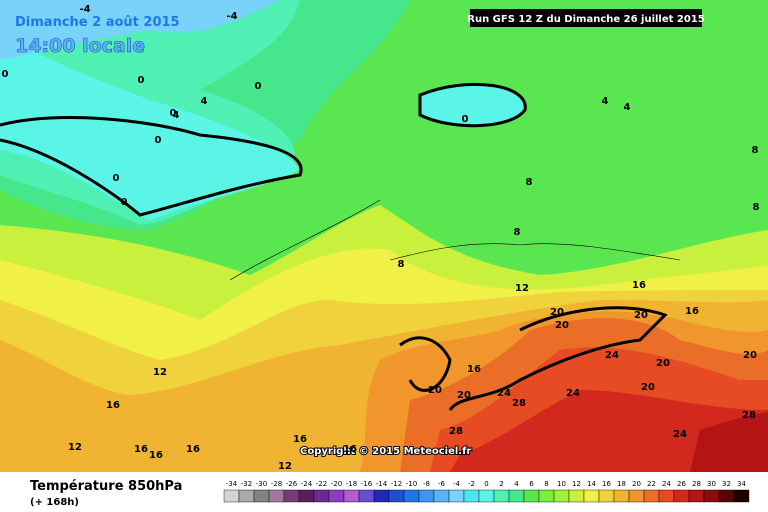 The height and width of the screenshot is (512, 768). I want to click on legend-label: -34, so click(232, 484).